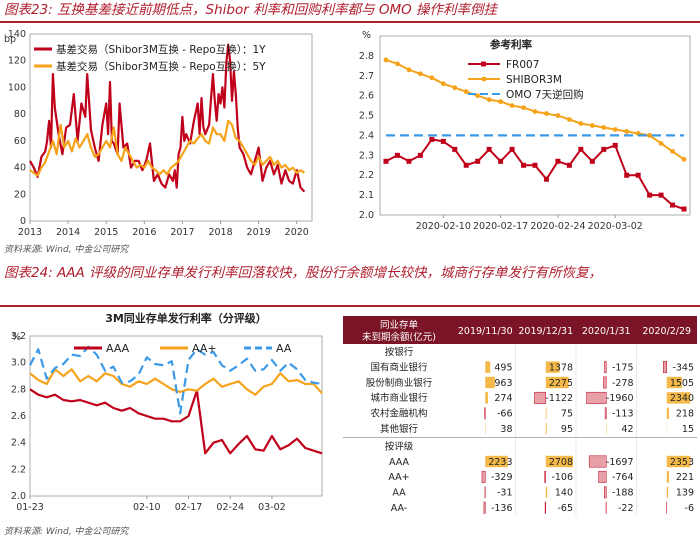 This screenshot has width=700, height=539. I want to click on legend-label: OMO 7天逆回购, so click(545, 94).